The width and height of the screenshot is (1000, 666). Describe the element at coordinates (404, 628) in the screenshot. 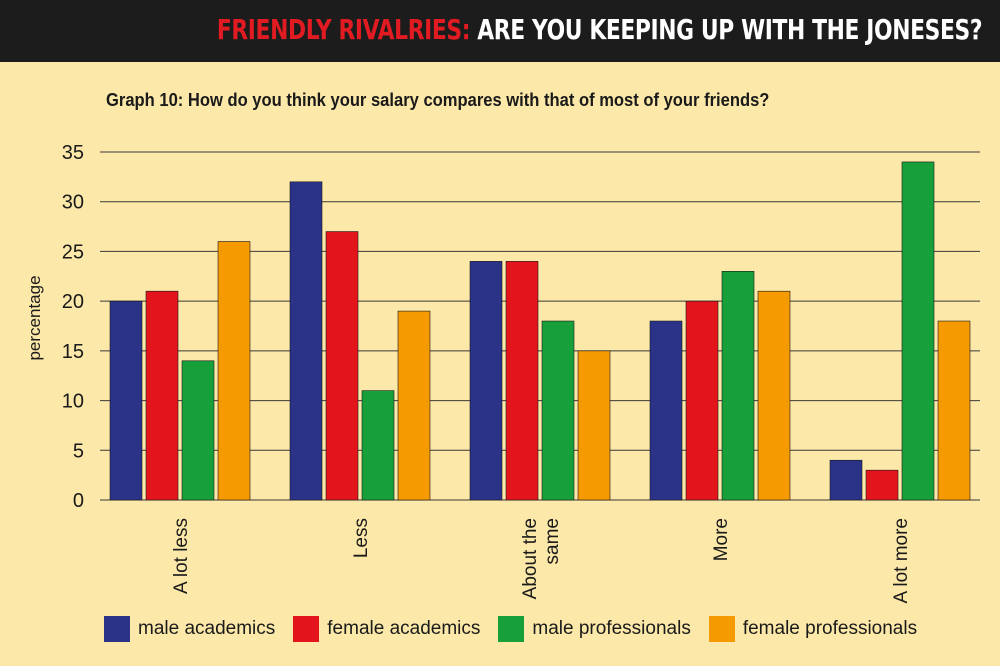

I see `legend-label: female academics` at that location.